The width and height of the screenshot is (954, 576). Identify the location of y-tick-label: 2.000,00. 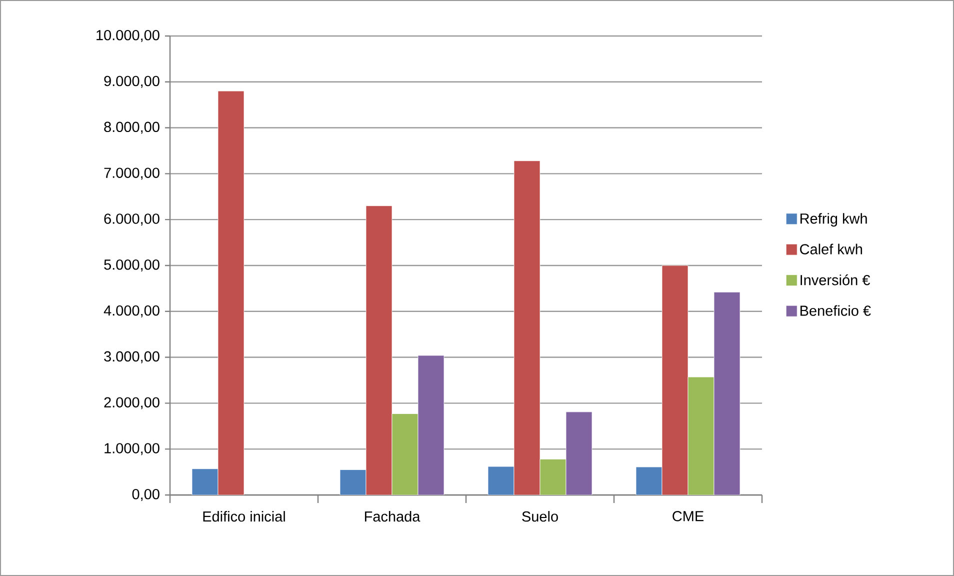
(132, 403).